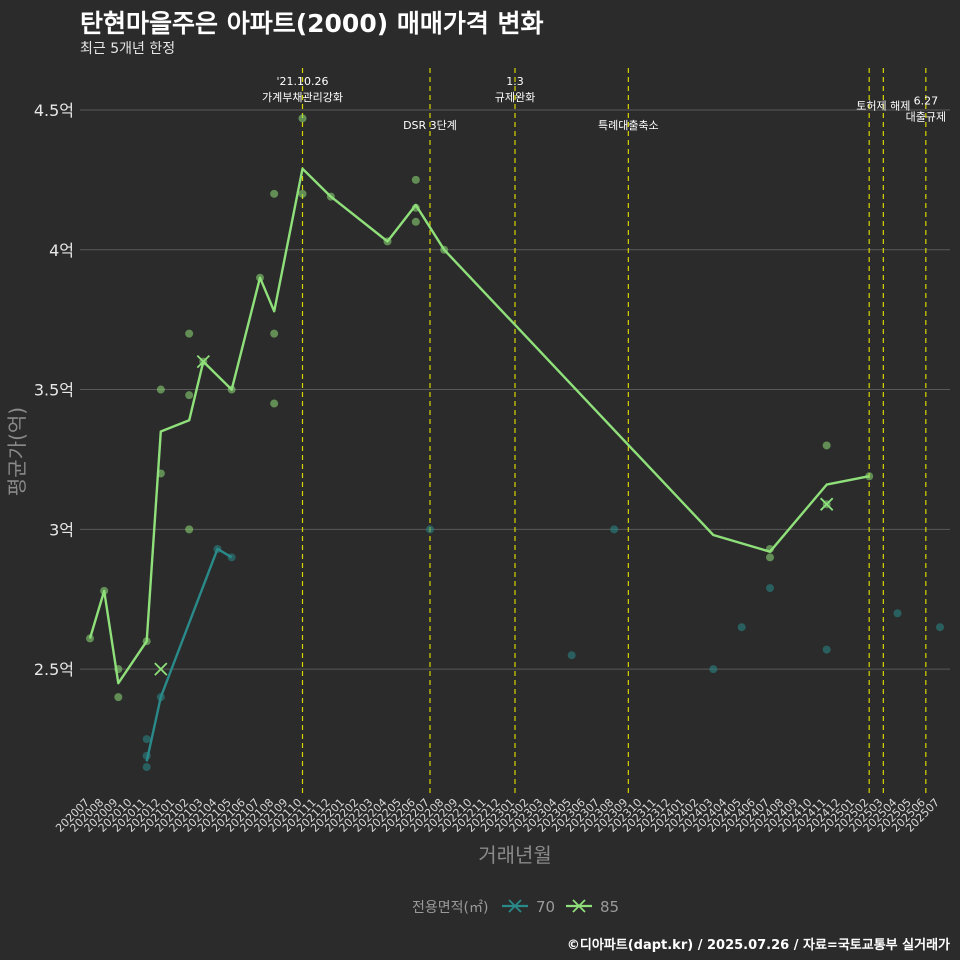 The image size is (960, 960). What do you see at coordinates (515, 97) in the screenshot?
I see `event-label: 규제완화` at bounding box center [515, 97].